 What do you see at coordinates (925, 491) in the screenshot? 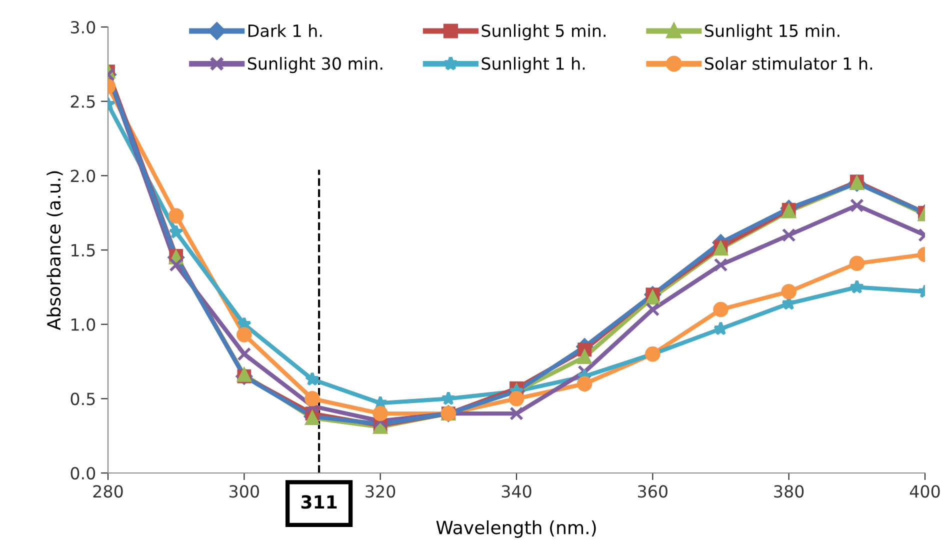
I see `x-tick-label: 400` at bounding box center [925, 491].